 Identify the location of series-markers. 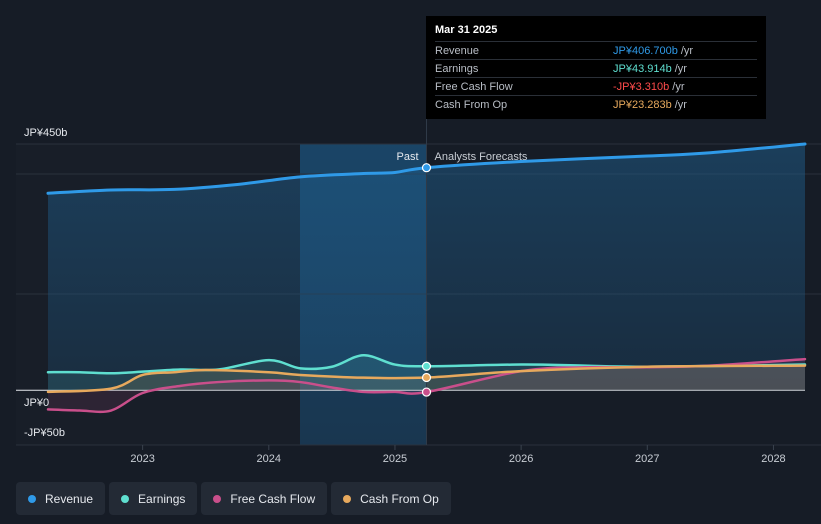
(426, 280).